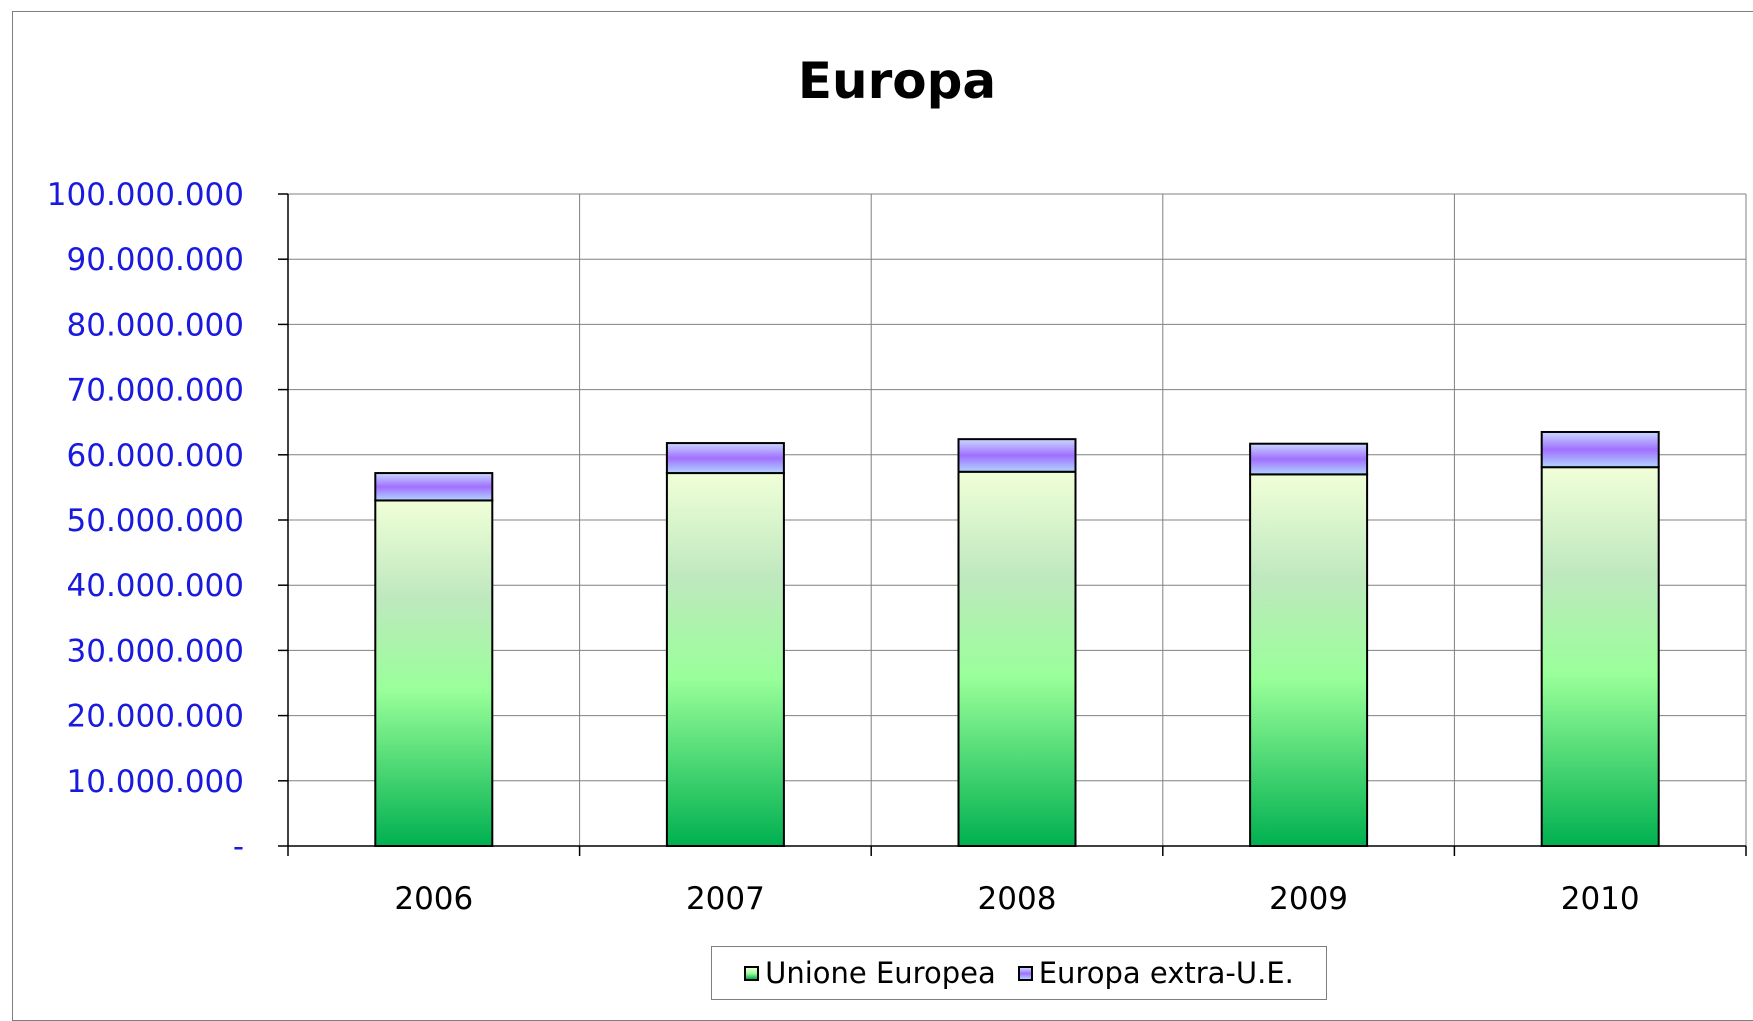  I want to click on bar-unione-europea-2010, so click(1600, 656).